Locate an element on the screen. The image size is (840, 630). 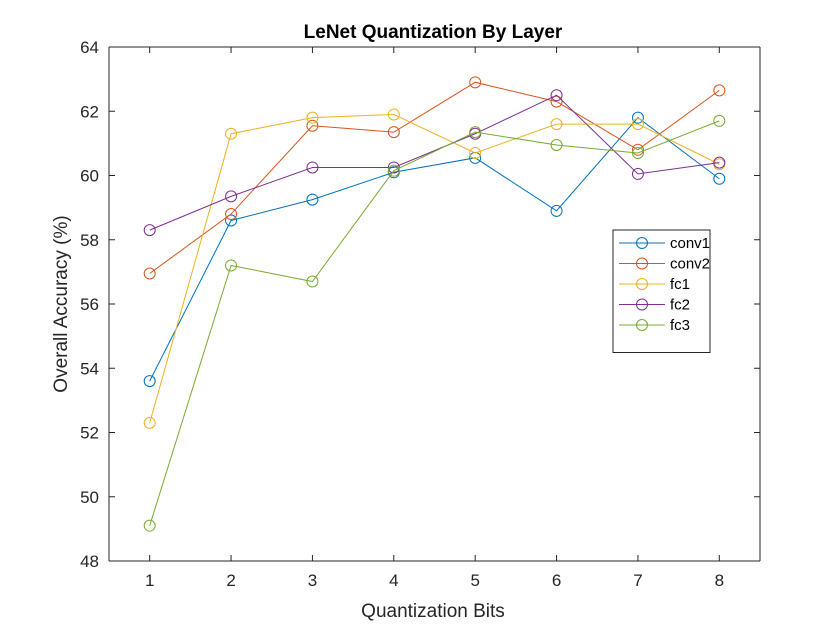
legend-item: fc2 is located at coordinates (654, 305).